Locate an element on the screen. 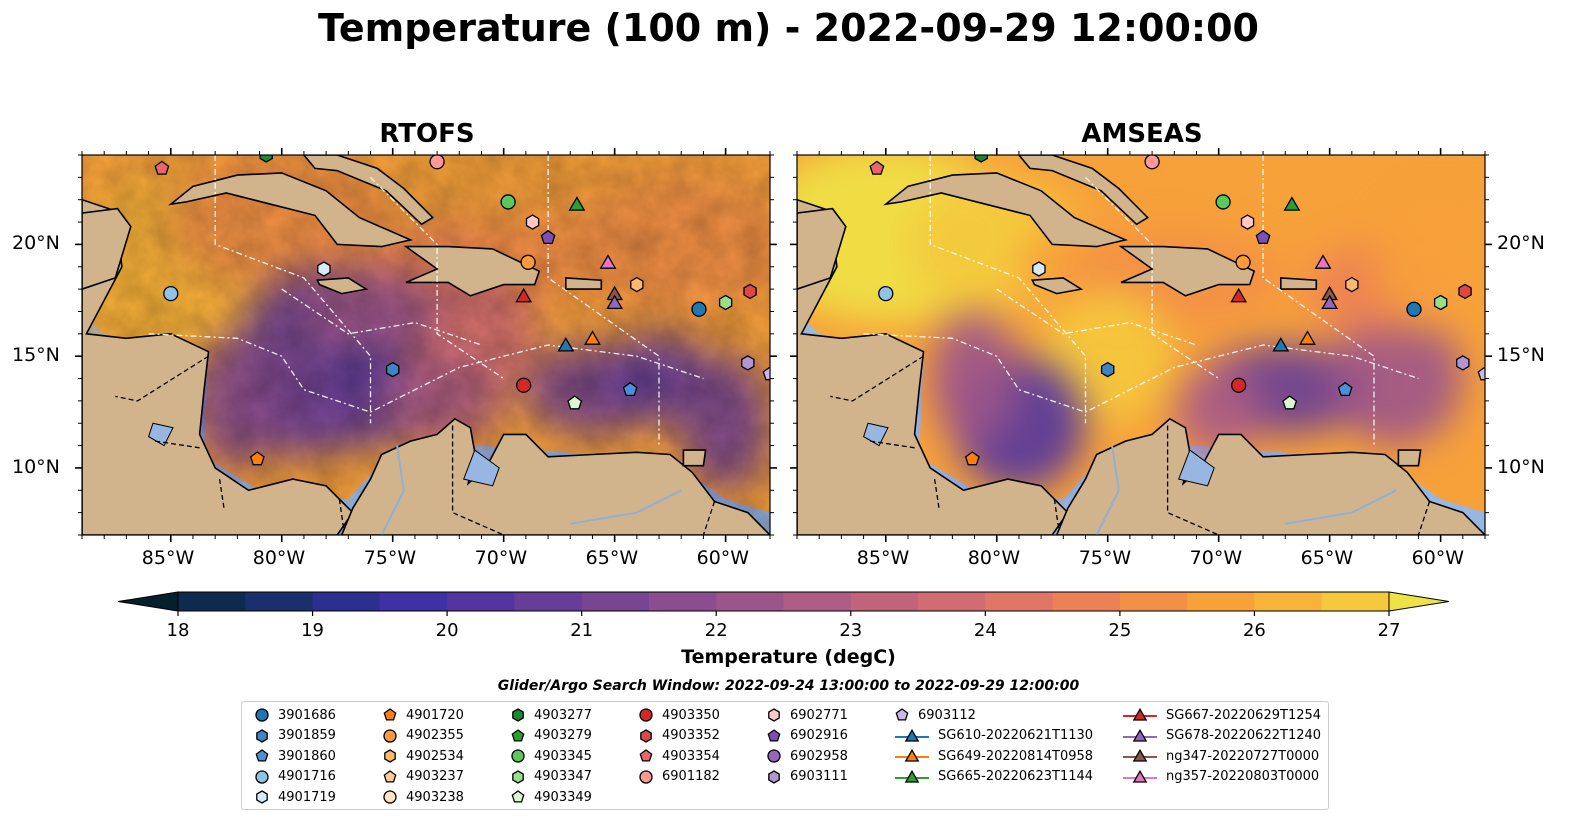  lon-tick-label: 75°W is located at coordinates (390, 558).